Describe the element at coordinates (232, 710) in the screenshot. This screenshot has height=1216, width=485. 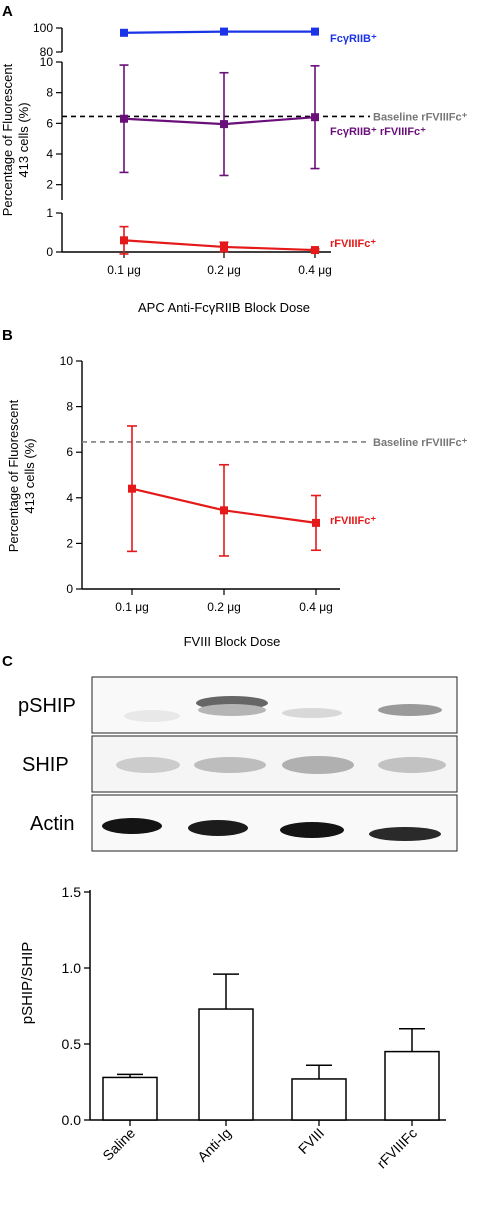
I see `band-pship-anti-ig-halo` at that location.